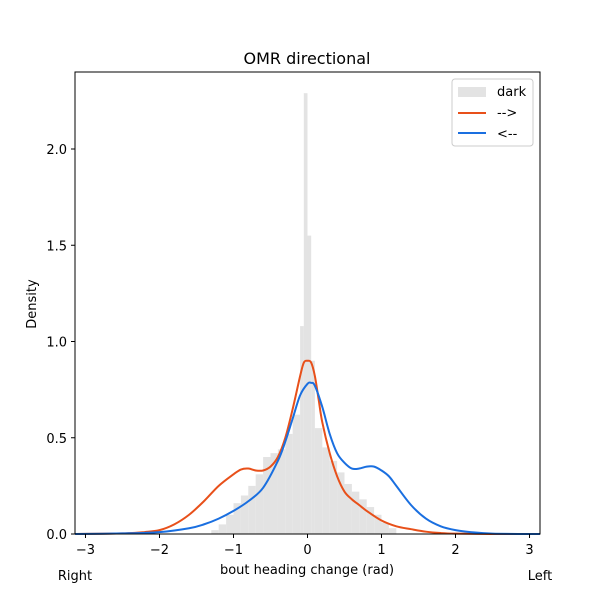  I want to click on y-tick-label: 0.0, so click(56, 535).